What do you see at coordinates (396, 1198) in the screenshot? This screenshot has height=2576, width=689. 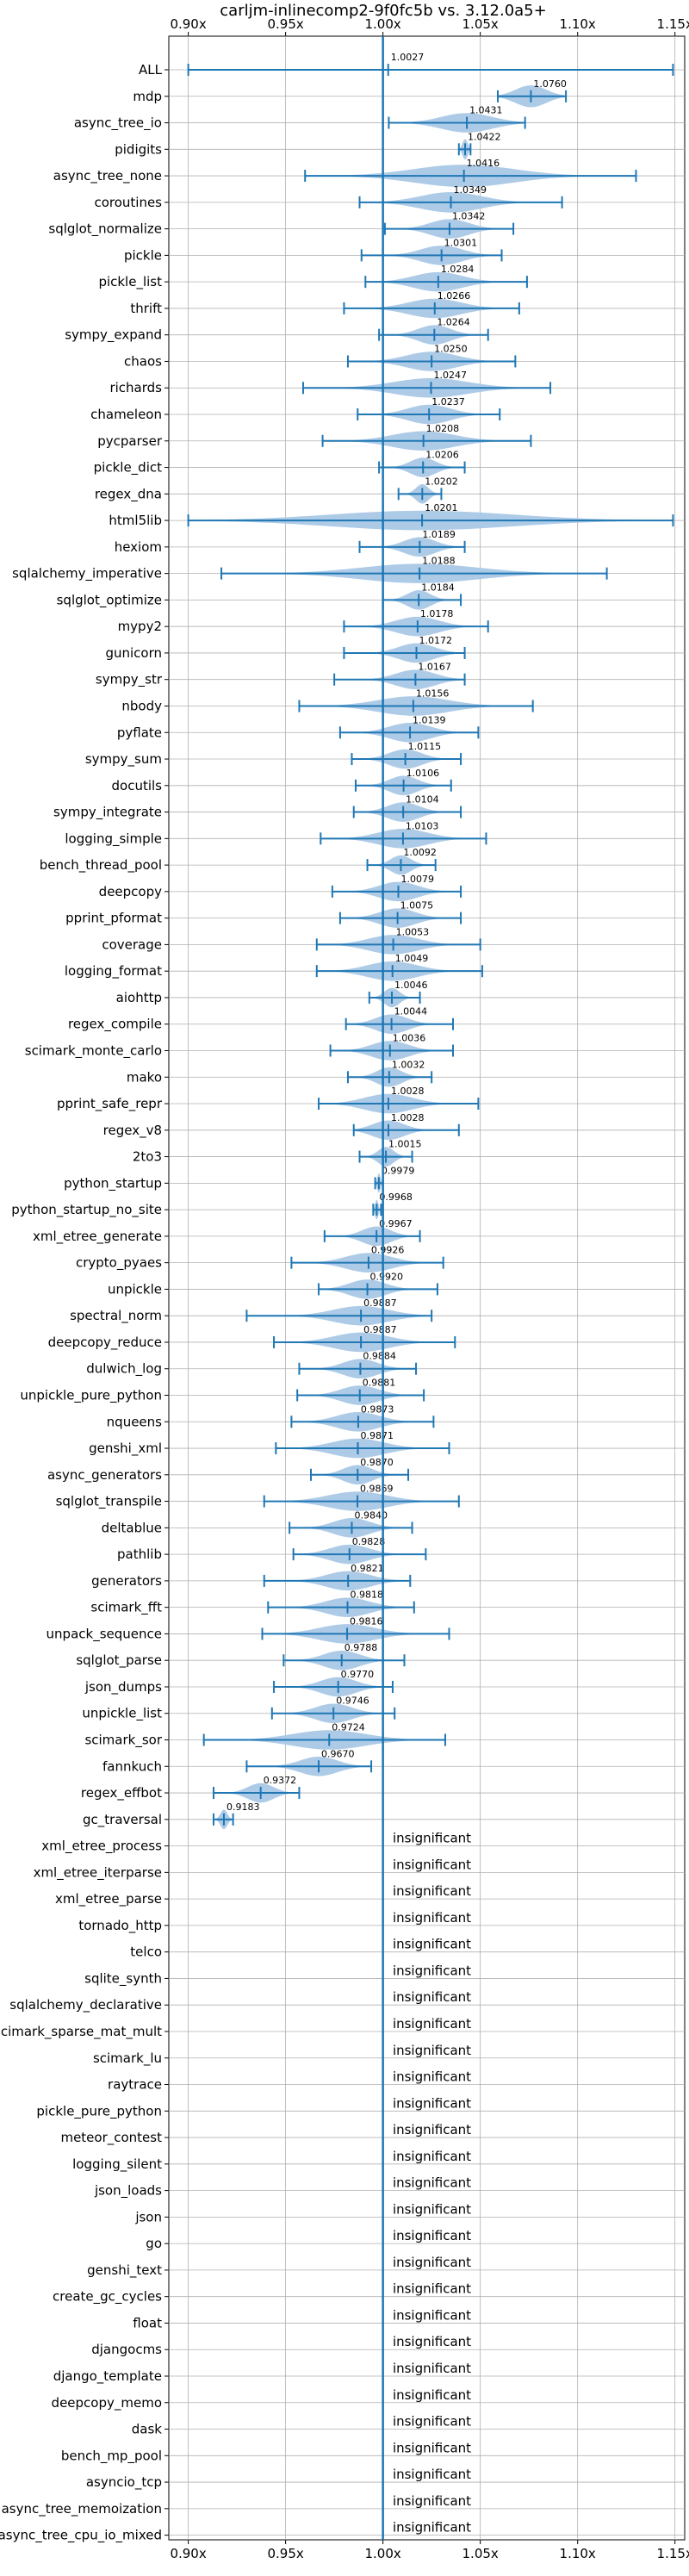 I see `value-label: 0.9968` at bounding box center [396, 1198].